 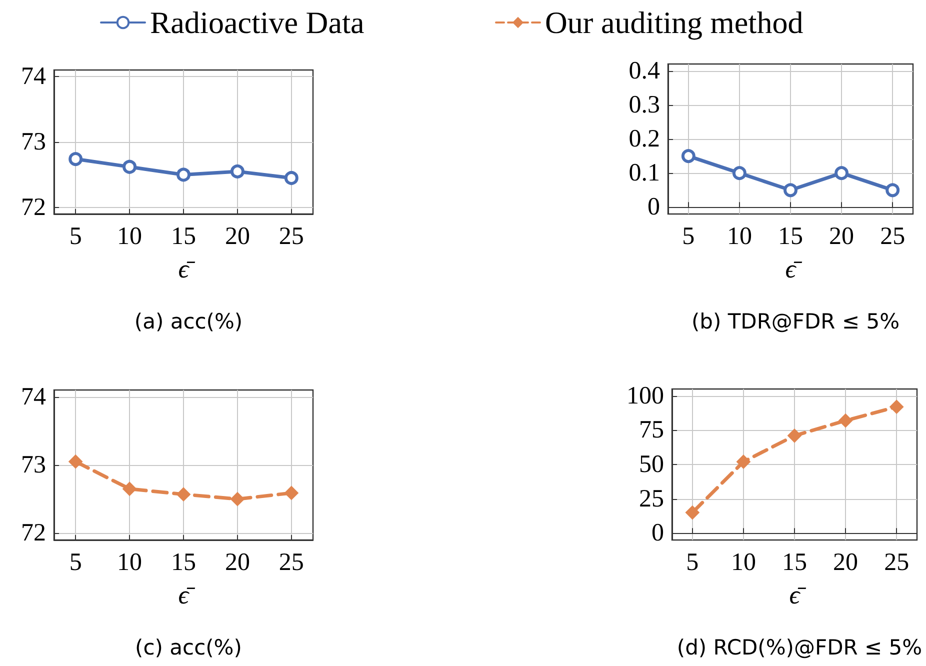 What do you see at coordinates (674, 22) in the screenshot?
I see `legend-label: Our auditing method` at bounding box center [674, 22].